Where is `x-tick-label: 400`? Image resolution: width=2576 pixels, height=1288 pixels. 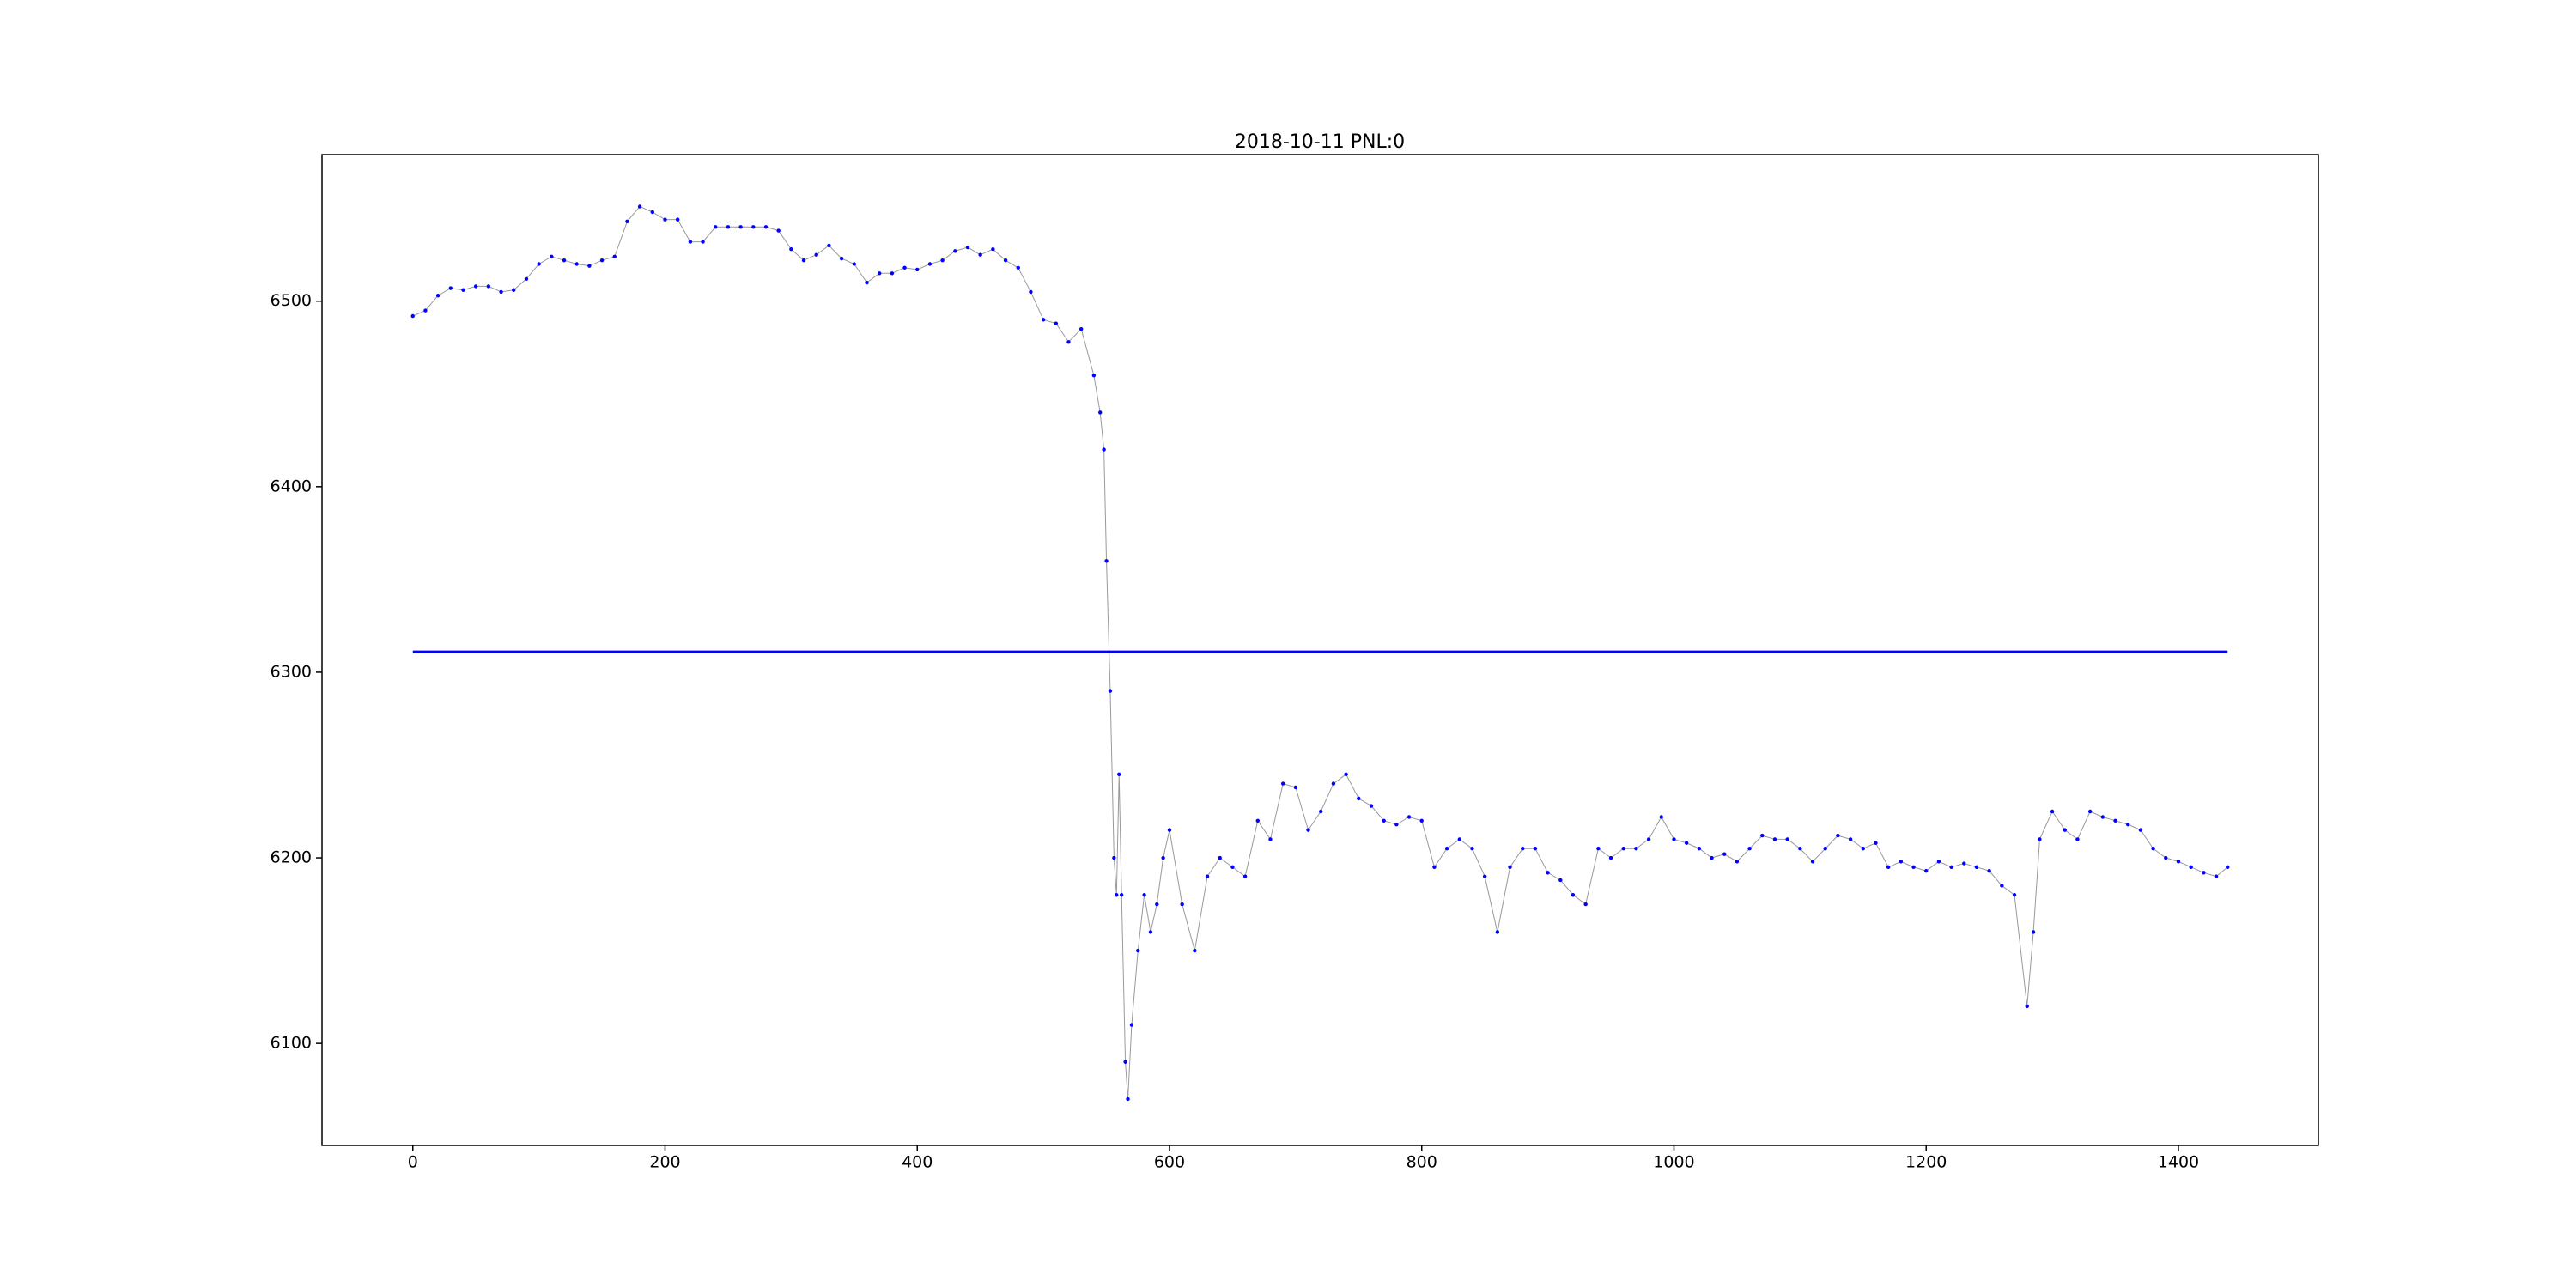
x-tick-label: 400 is located at coordinates (918, 1162).